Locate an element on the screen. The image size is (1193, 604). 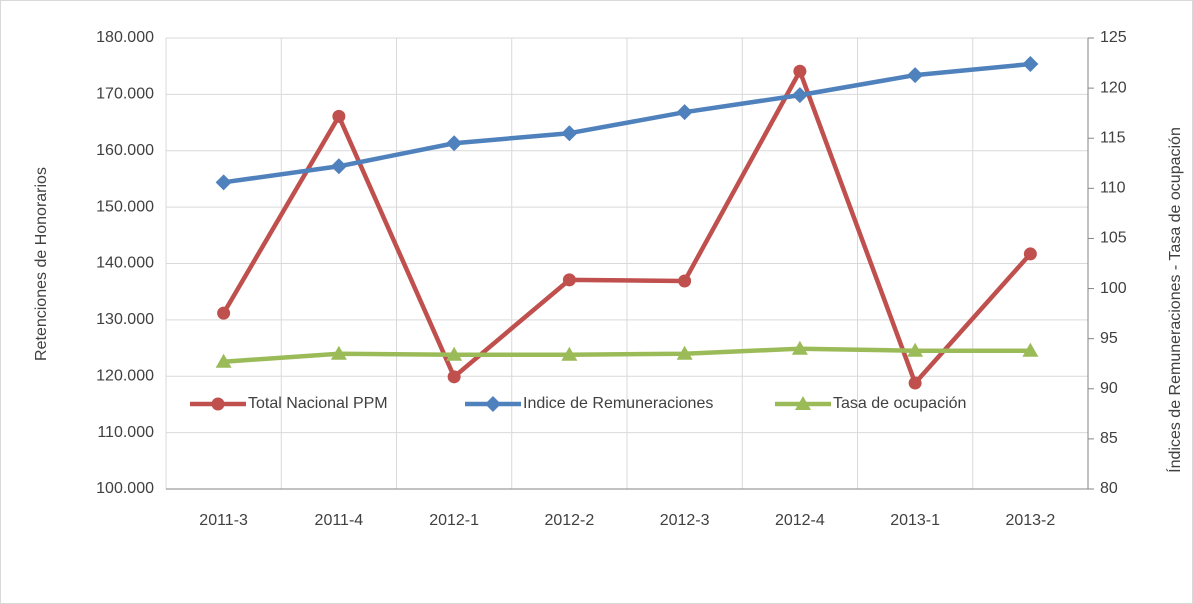
y2-tick-label: 100 is located at coordinates (1113, 288).